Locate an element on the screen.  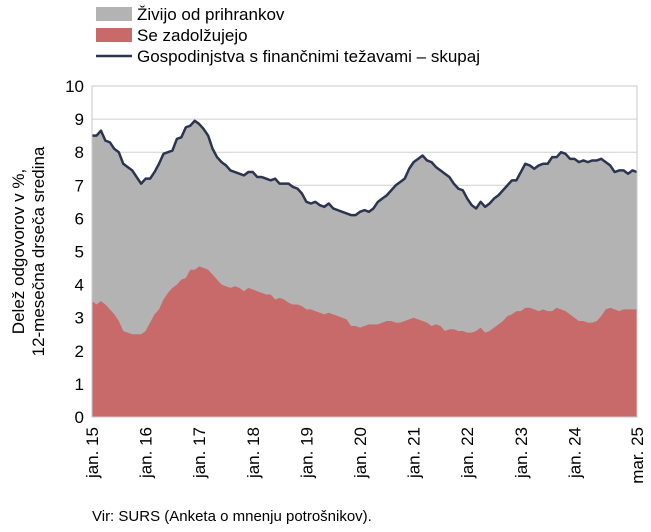
x-tick-label: jan. 22 is located at coordinates (467, 453).